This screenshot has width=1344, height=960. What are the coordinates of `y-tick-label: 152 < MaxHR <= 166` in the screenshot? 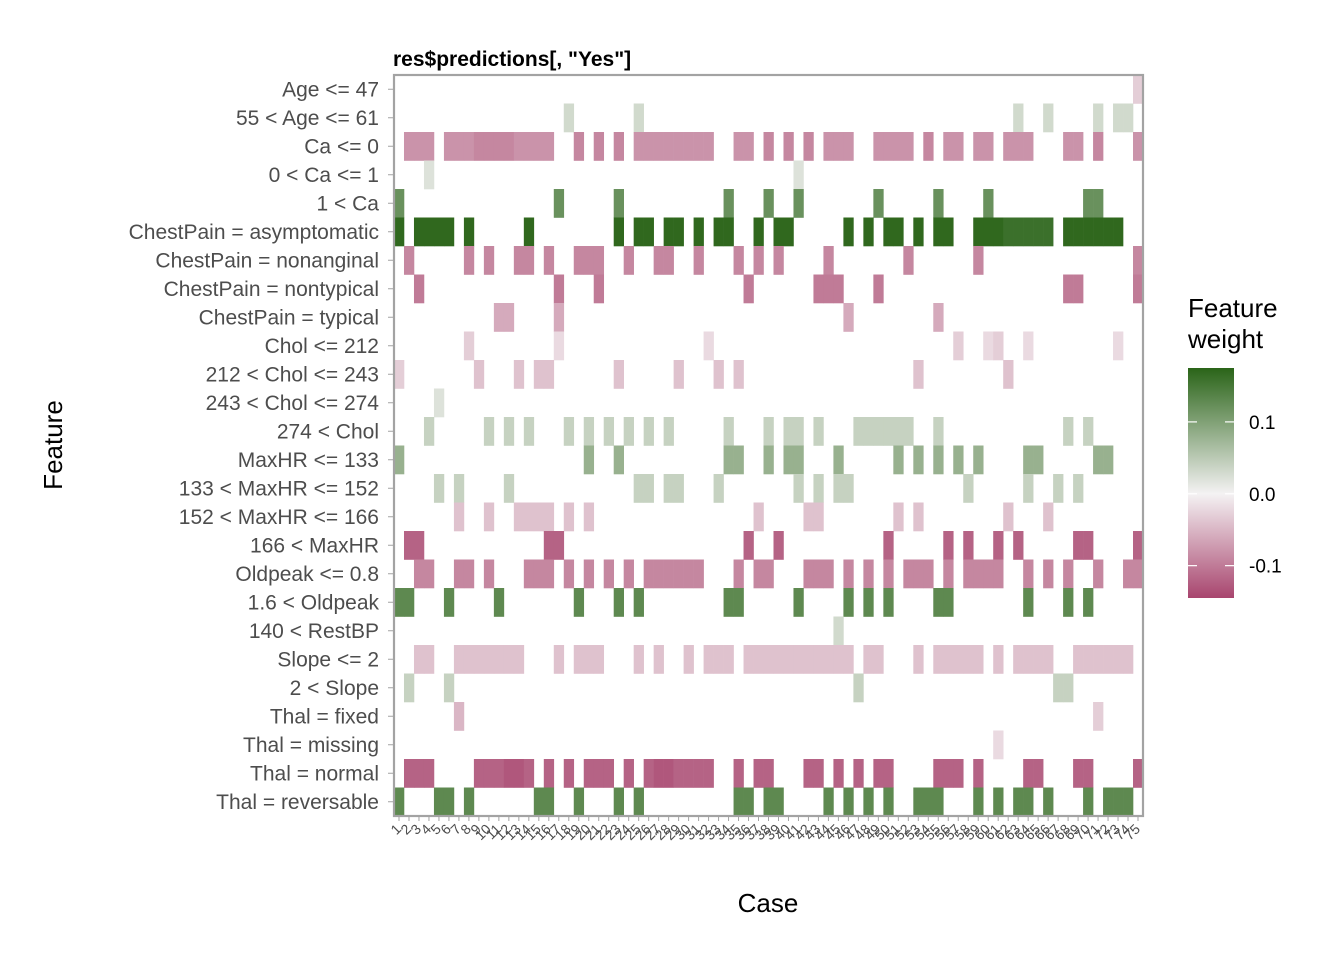 It's located at (279, 517).